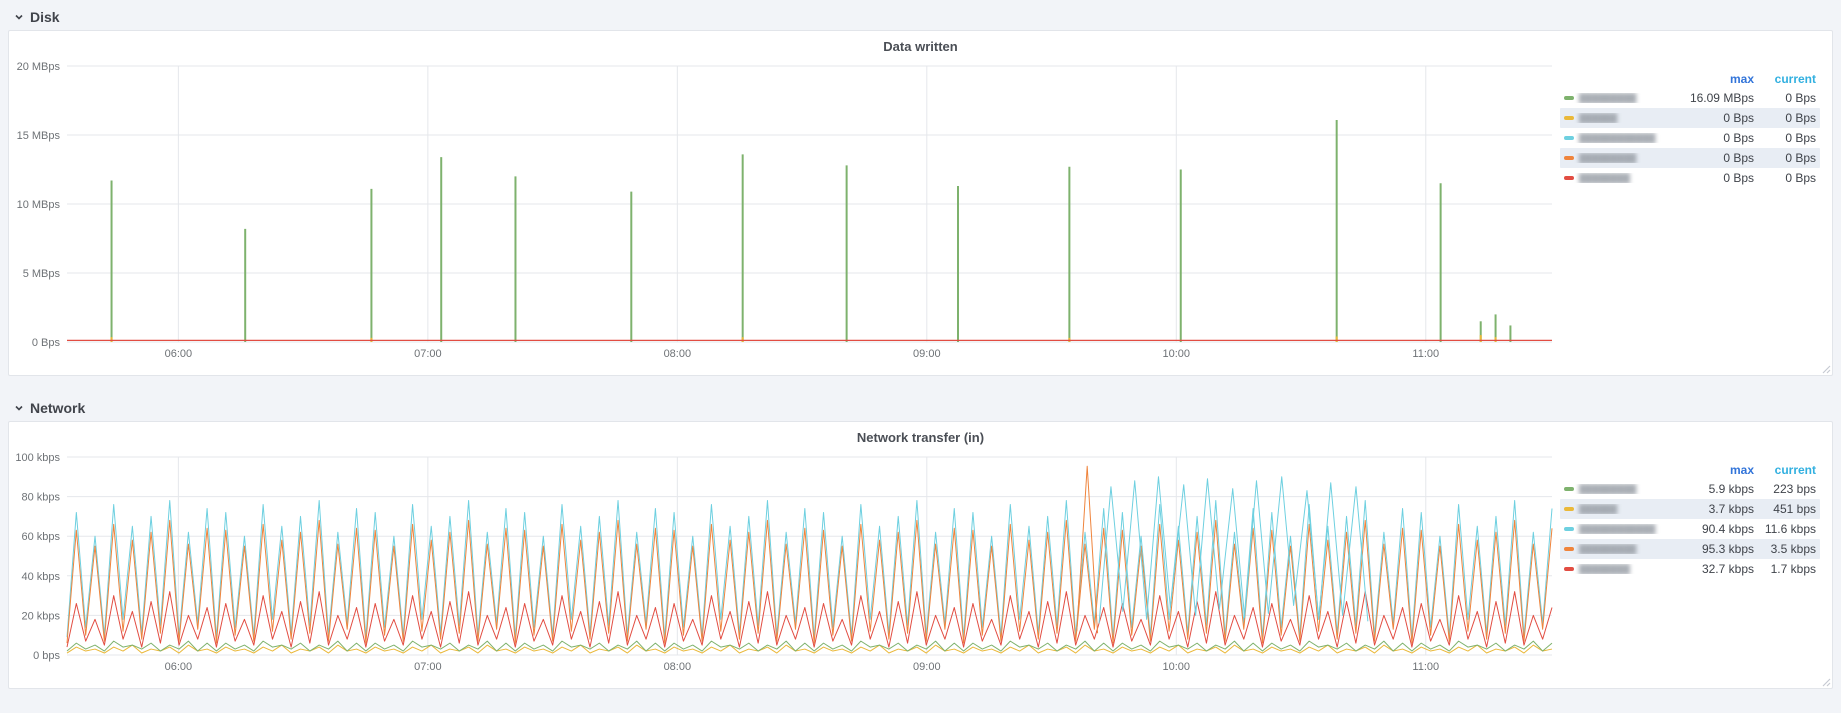 The image size is (1841, 713). I want to click on legend-max-value: 95.3 kbps, so click(1727, 549).